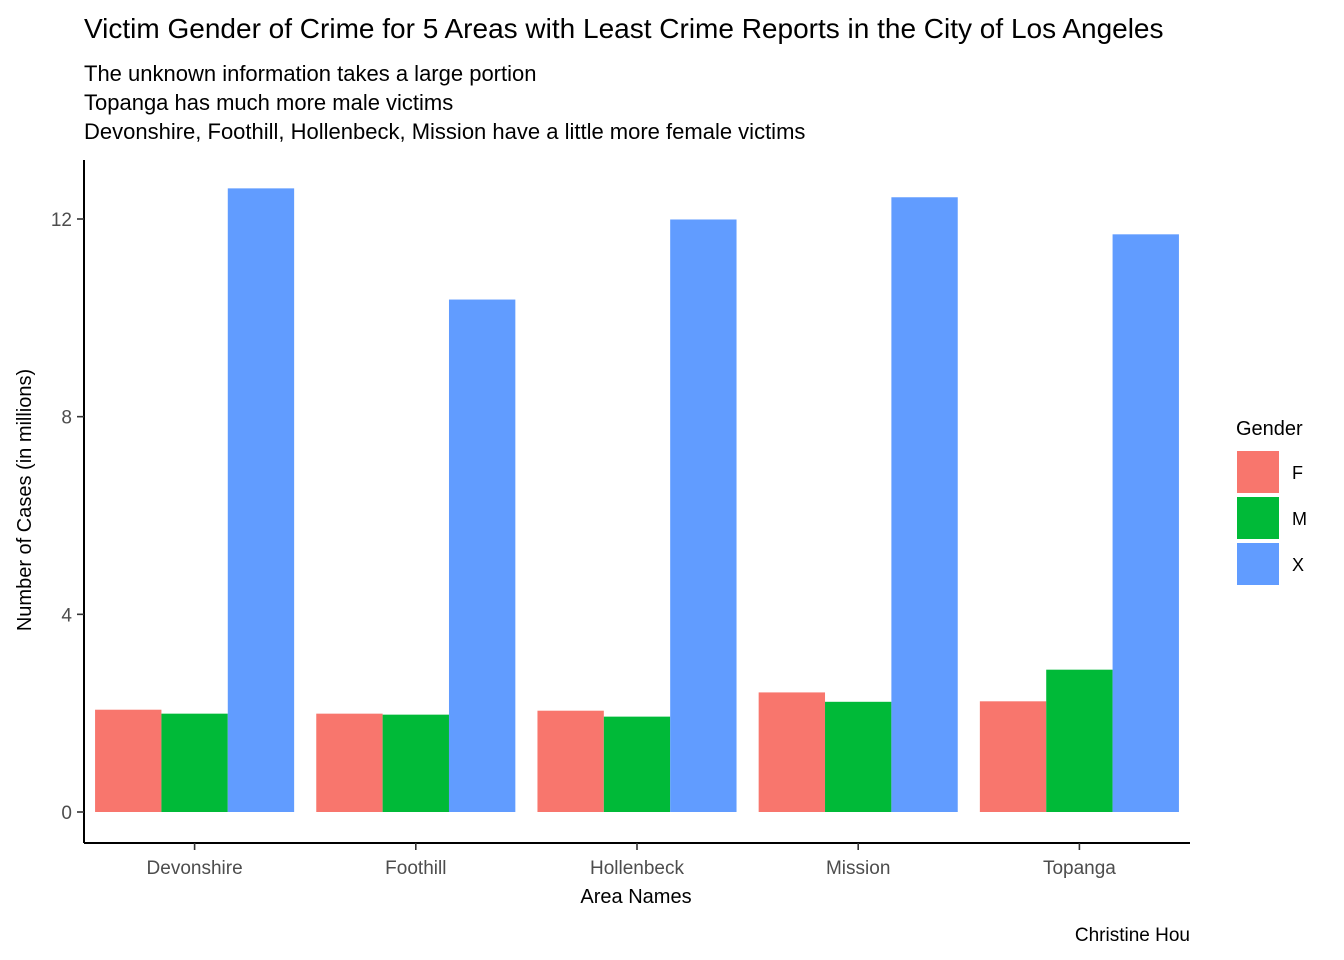 The image size is (1344, 960). I want to click on bar-foothill-x, so click(482, 555).